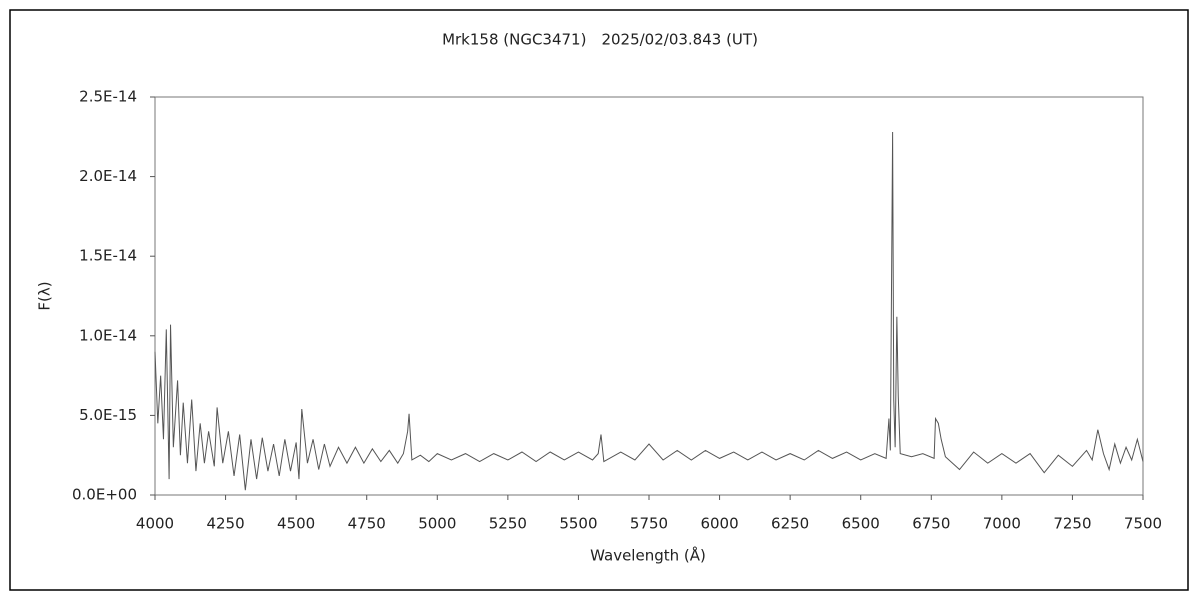 This screenshot has width=1200, height=604. What do you see at coordinates (108, 415) in the screenshot?
I see `y-tick-label: 5.0E-15` at bounding box center [108, 415].